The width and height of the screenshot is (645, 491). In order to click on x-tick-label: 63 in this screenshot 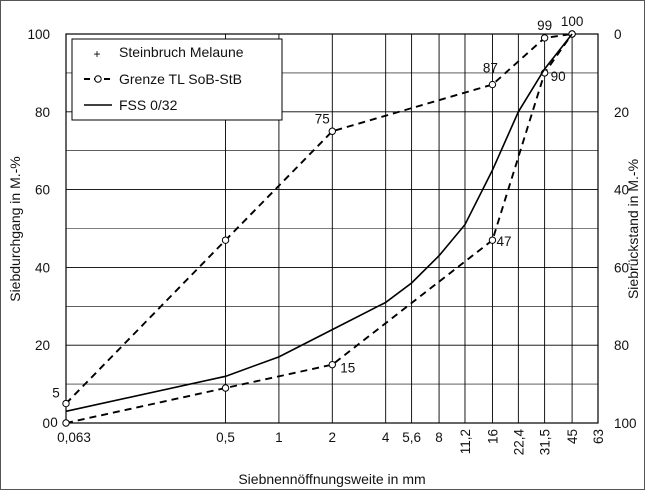, I will do `click(598, 436)`.